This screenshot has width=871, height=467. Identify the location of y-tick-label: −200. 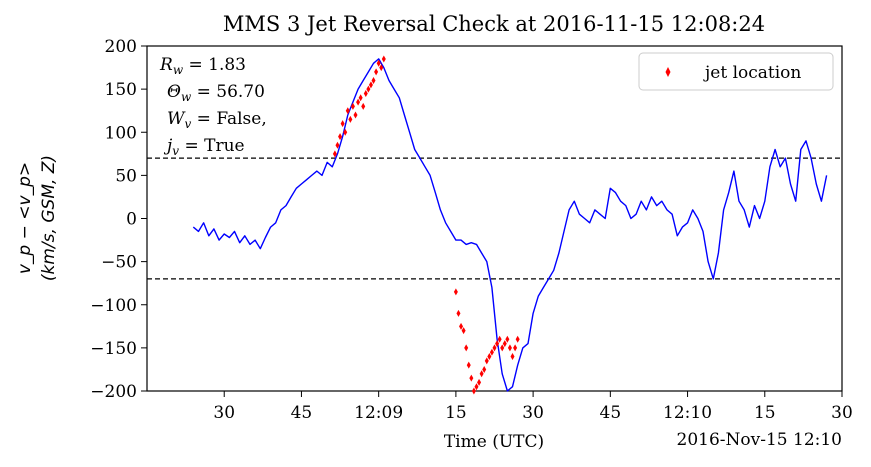
(113, 392).